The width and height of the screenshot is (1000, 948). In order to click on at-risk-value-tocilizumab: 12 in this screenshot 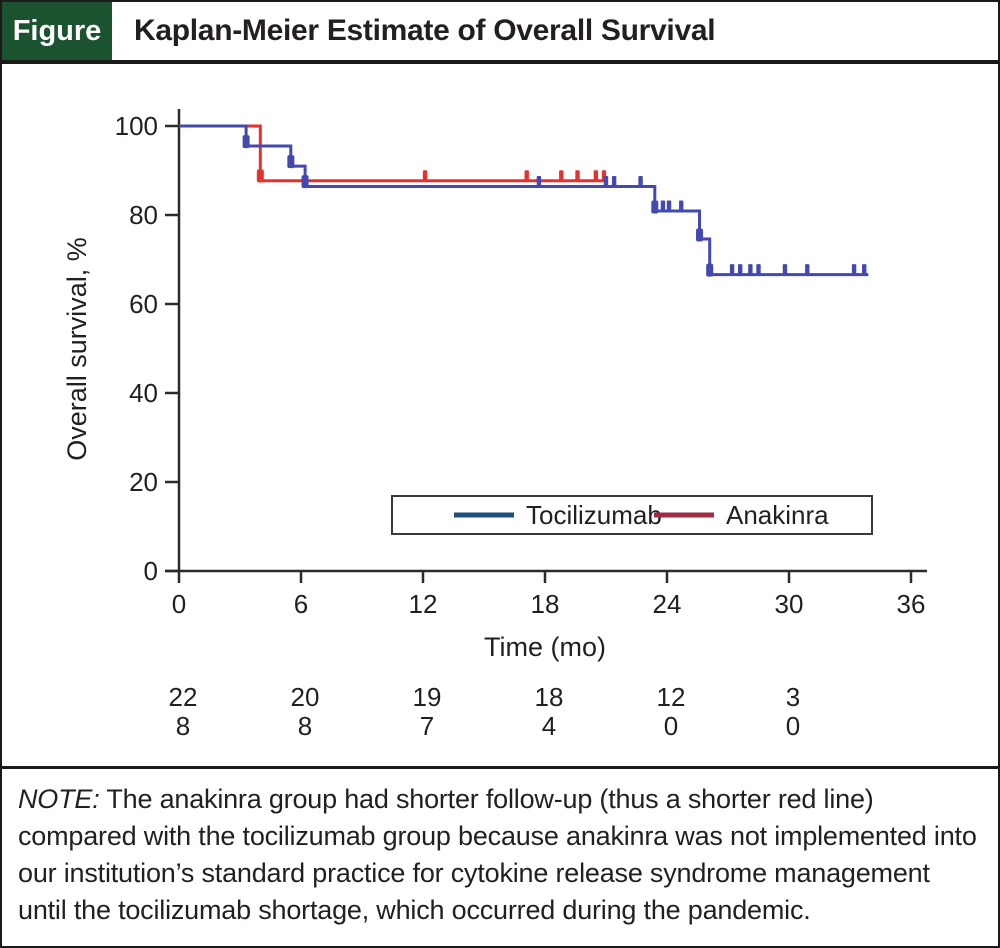, I will do `click(671, 697)`.